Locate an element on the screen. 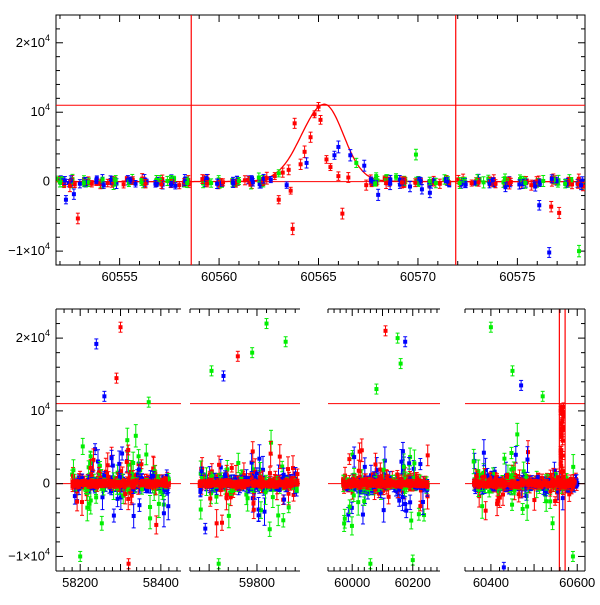 The image size is (600, 605). y-tick-label-exponent: 4 is located at coordinates (47, 107).